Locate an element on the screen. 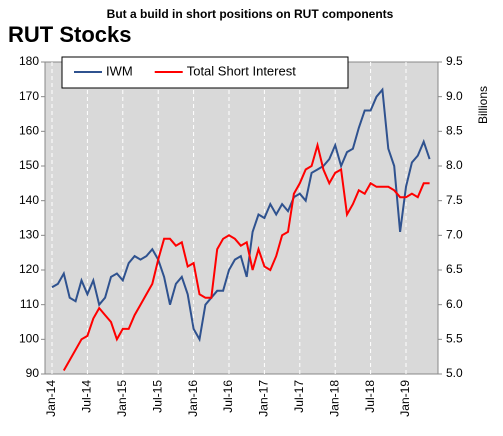  y-tick-label: 110 is located at coordinates (29, 304).